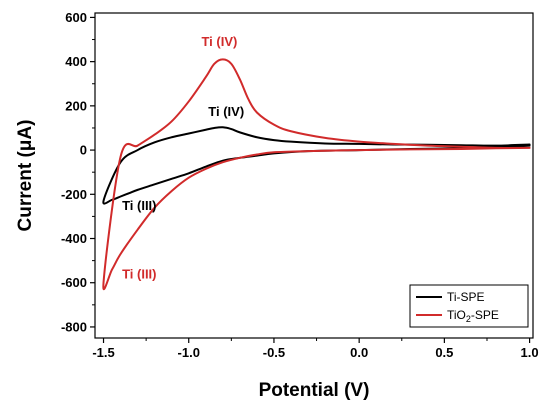  What do you see at coordinates (83, 150) in the screenshot?
I see `y-tick-label: 0` at bounding box center [83, 150].